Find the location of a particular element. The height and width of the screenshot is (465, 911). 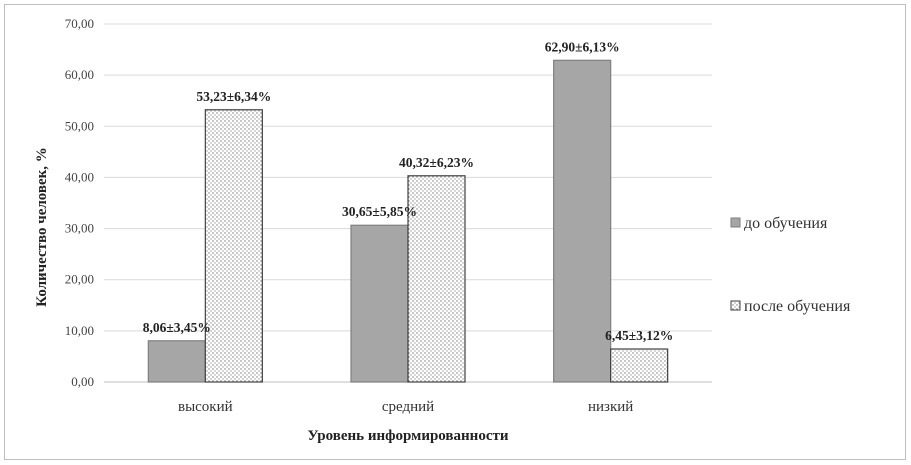

legend-label: до обучения is located at coordinates (786, 223).